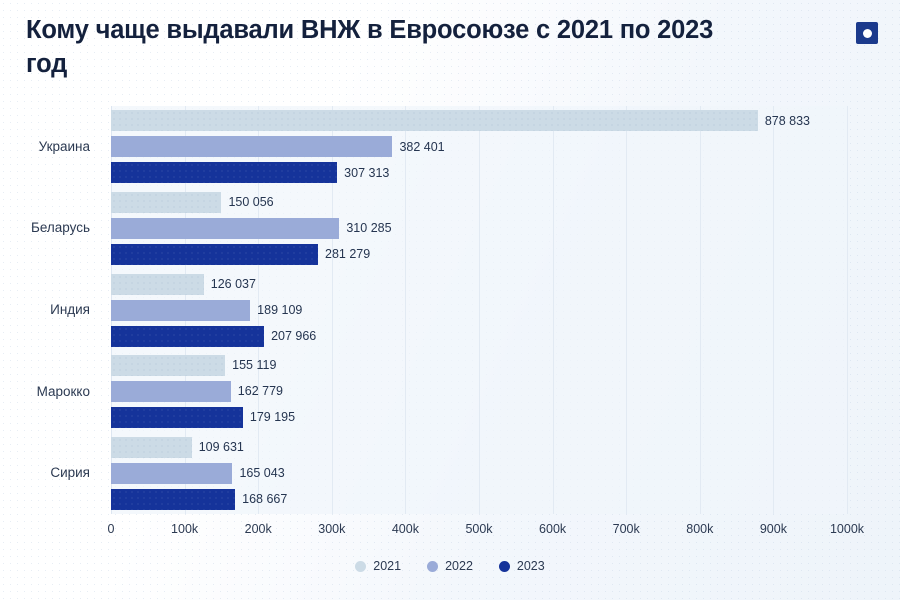  I want to click on bar-value-label: 165 043, so click(262, 472).